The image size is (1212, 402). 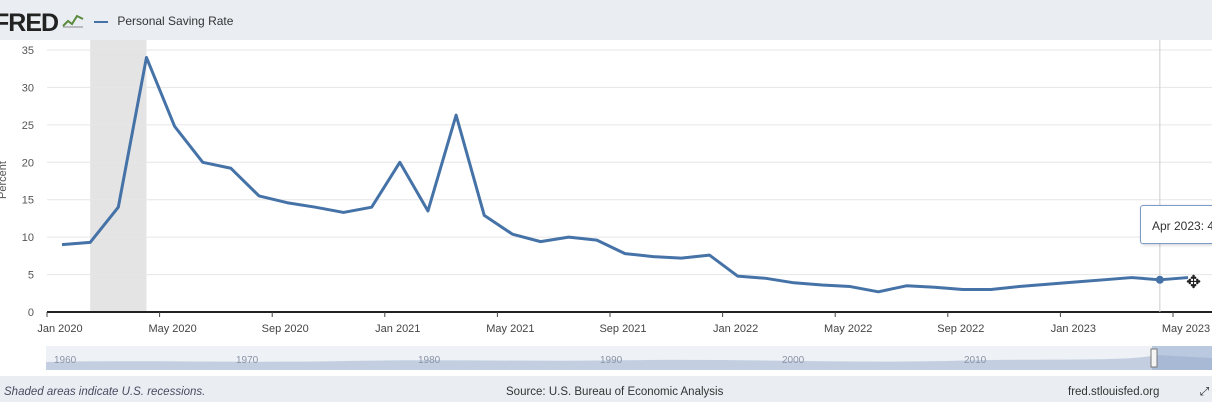 I want to click on x-tick-label: Jan 2022, so click(x=735, y=329).